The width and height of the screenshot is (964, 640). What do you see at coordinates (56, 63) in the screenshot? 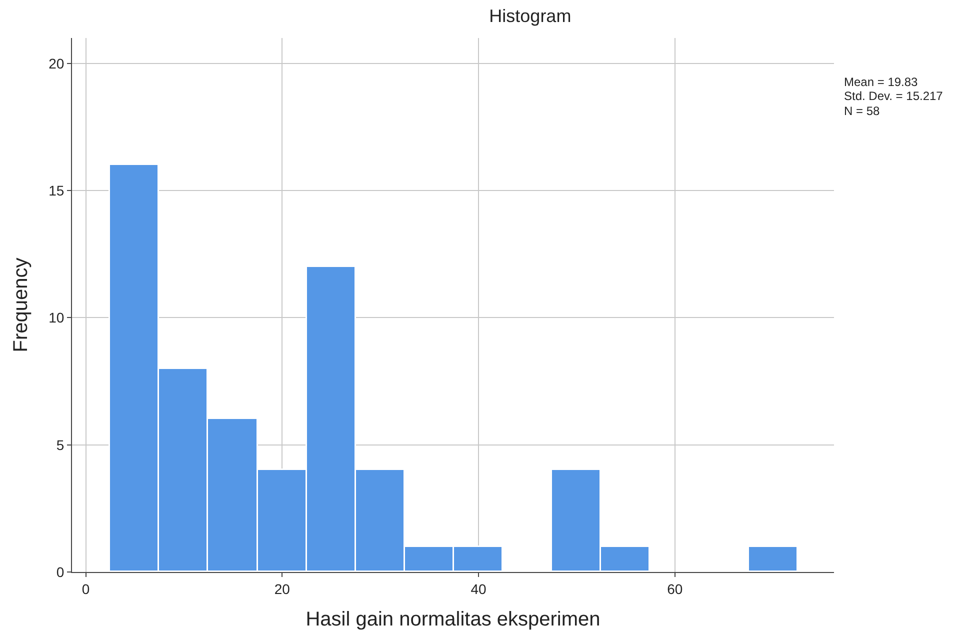
I see `y-tick-label: 20` at bounding box center [56, 63].